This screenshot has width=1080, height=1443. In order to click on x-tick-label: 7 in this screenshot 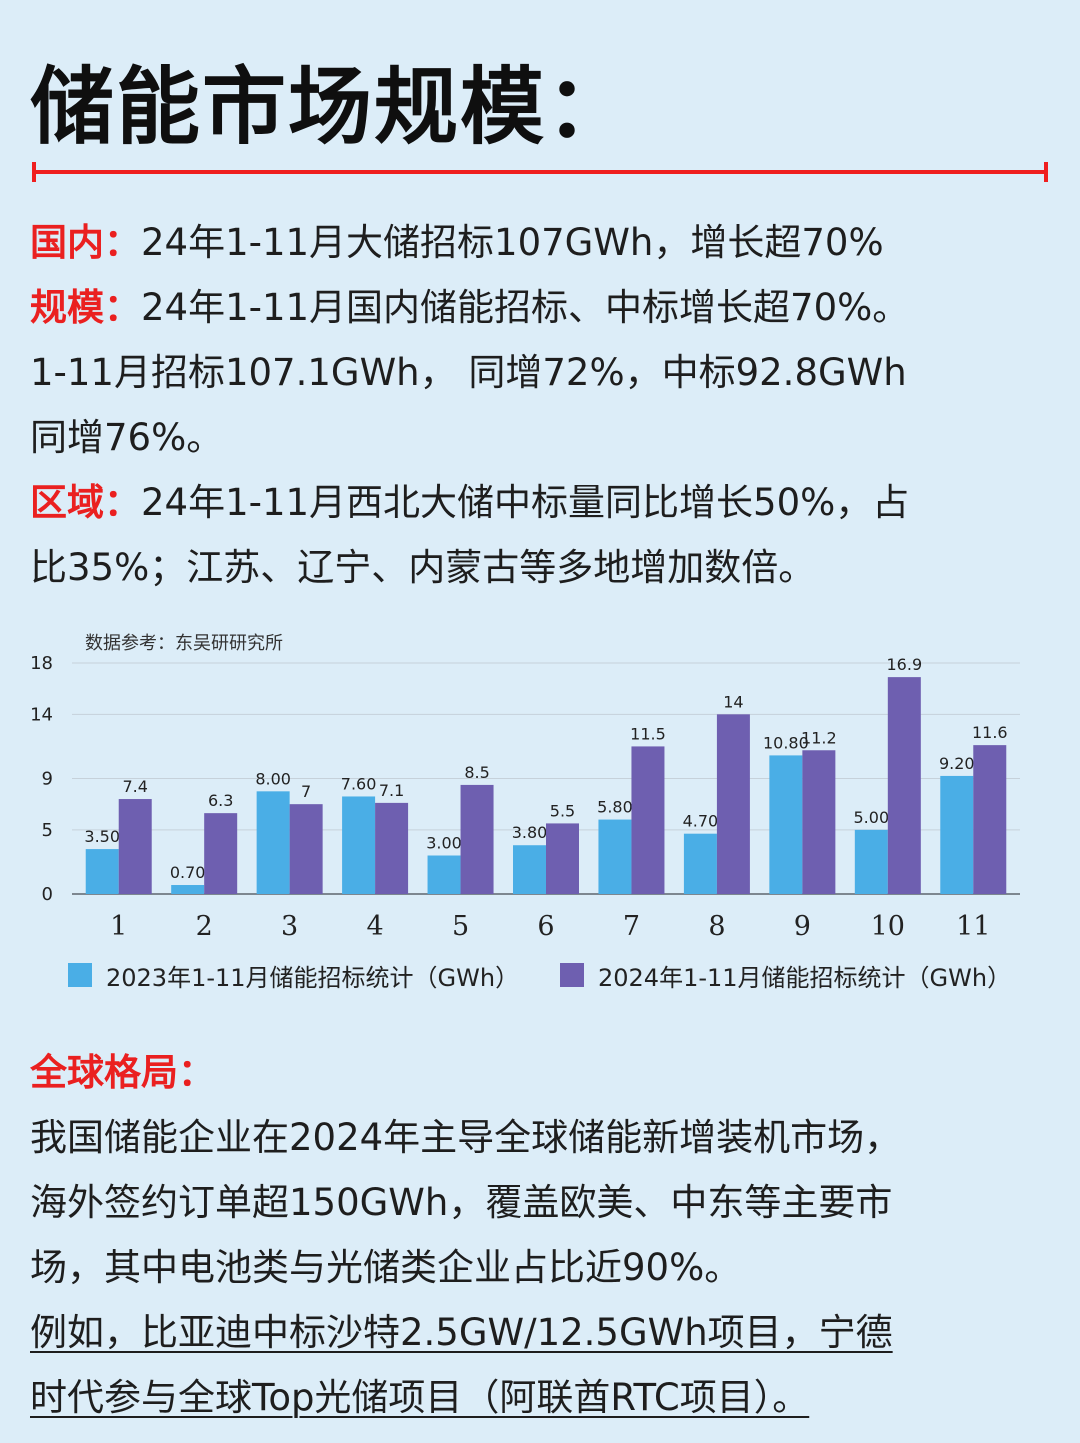, I will do `click(631, 925)`.